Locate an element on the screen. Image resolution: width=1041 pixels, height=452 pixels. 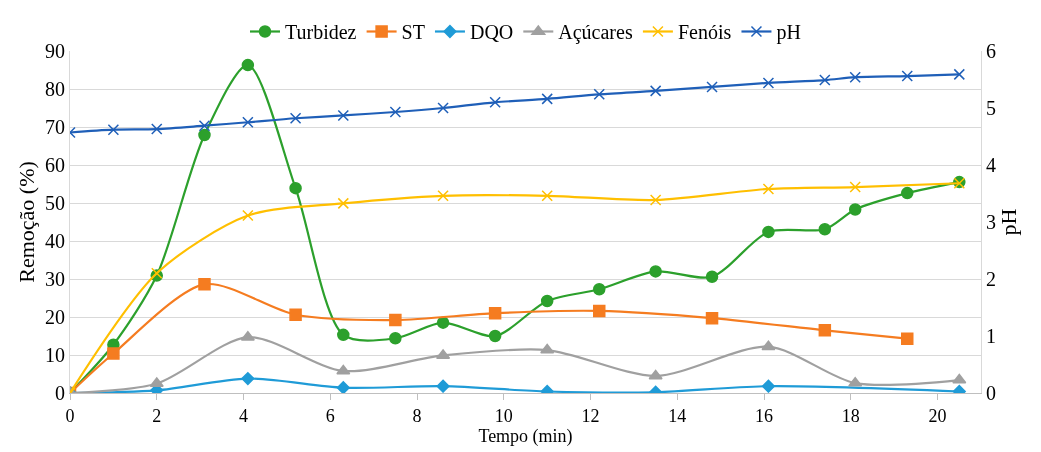
x-tick-label: 10 is located at coordinates (503, 415).